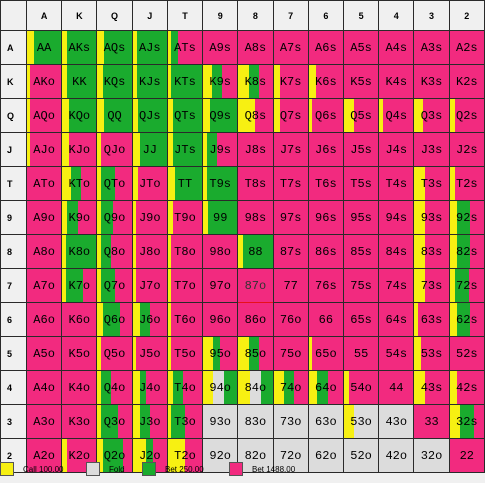 This screenshot has width=485, height=483. What do you see at coordinates (361, 421) in the screenshot?
I see `hand-cell-53o: 53o` at bounding box center [361, 421].